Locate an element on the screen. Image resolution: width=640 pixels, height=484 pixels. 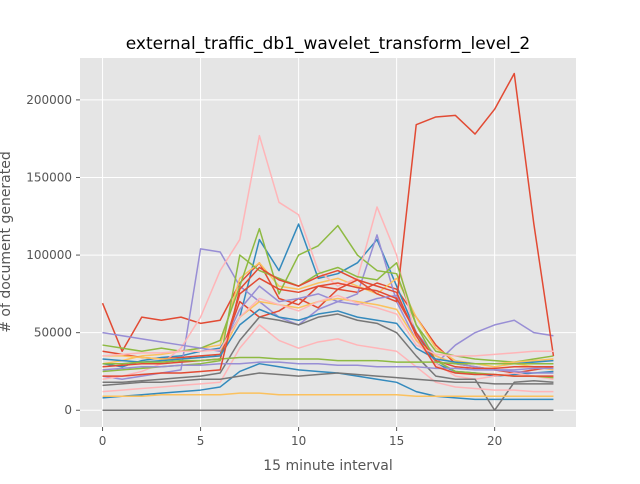
y-axis-label: # of document generated is located at coordinates (7, 242).